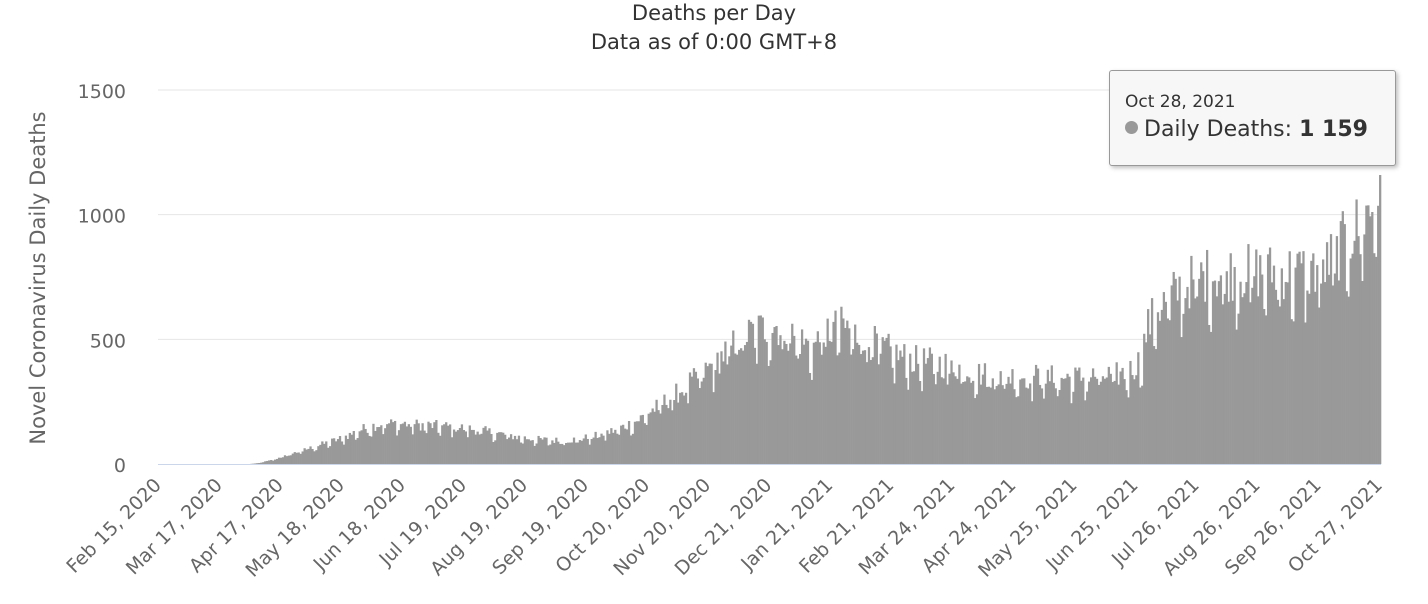 The height and width of the screenshot is (604, 1428). Describe the element at coordinates (1214, 129) in the screenshot. I see `tooltip-series-name: Daily Deaths` at that location.